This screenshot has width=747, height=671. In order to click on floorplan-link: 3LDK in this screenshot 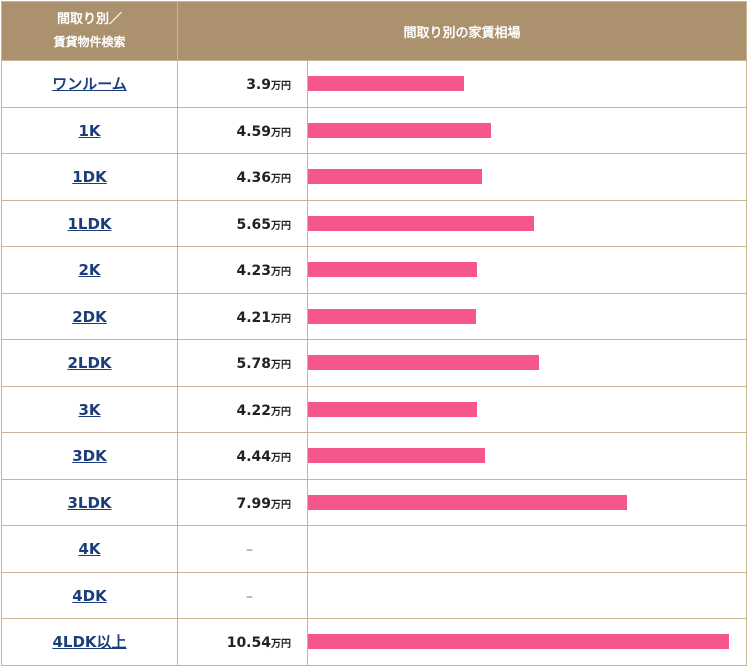, I will do `click(89, 502)`.